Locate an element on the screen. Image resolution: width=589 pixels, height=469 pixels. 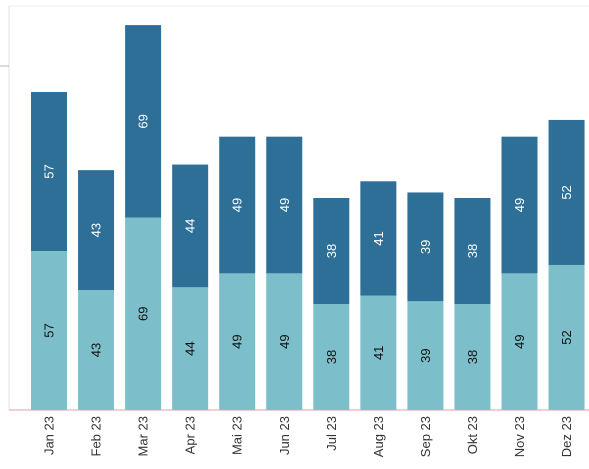
data-label-lower-7: 41 is located at coordinates (378, 353).